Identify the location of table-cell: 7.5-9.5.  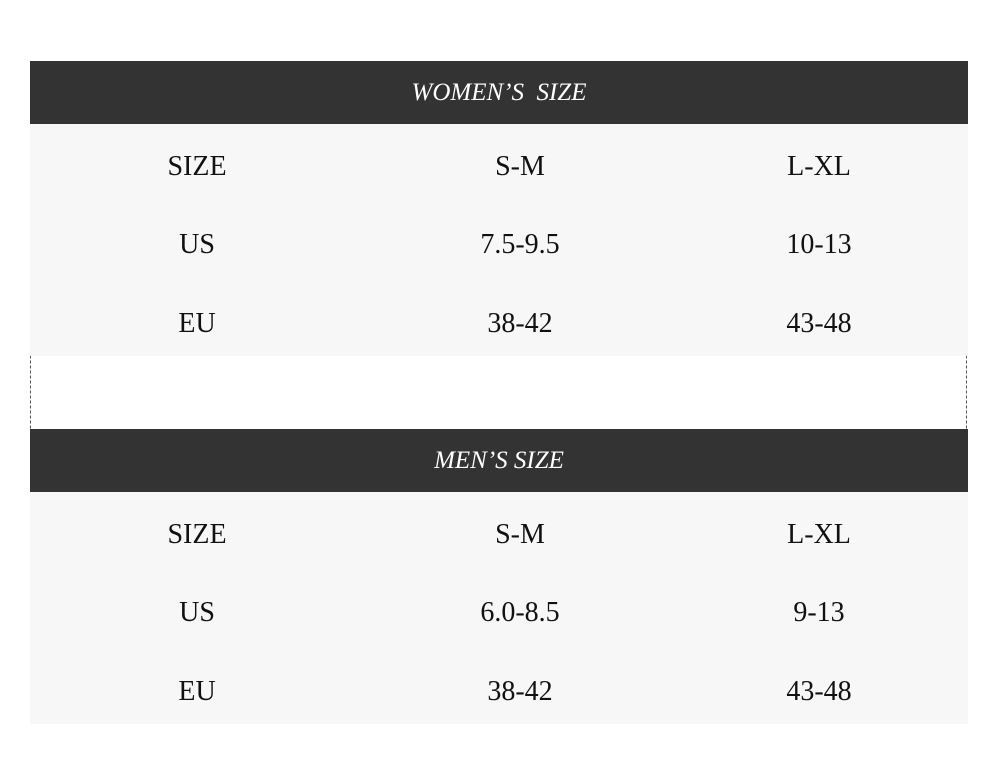
(520, 244).